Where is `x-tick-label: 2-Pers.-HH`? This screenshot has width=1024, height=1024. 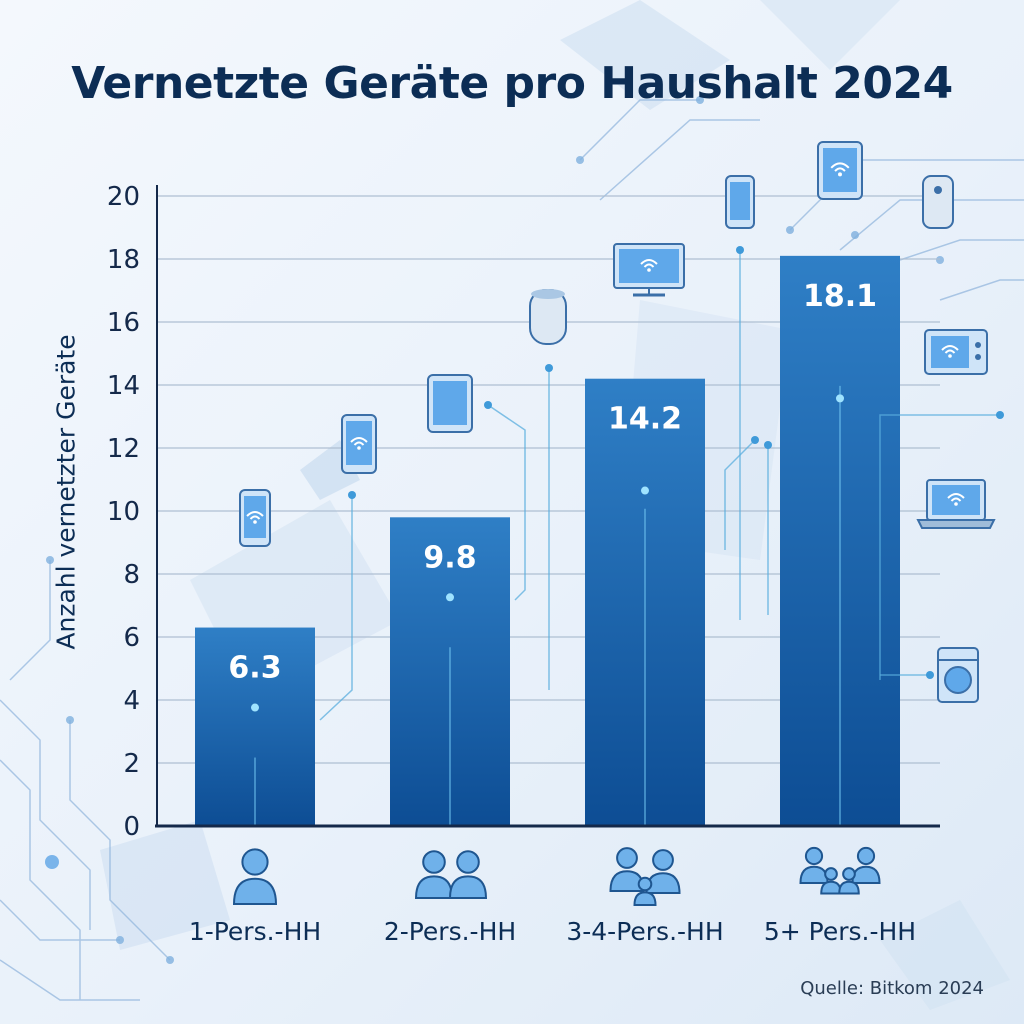 x-tick-label: 2-Pers.-HH is located at coordinates (450, 931).